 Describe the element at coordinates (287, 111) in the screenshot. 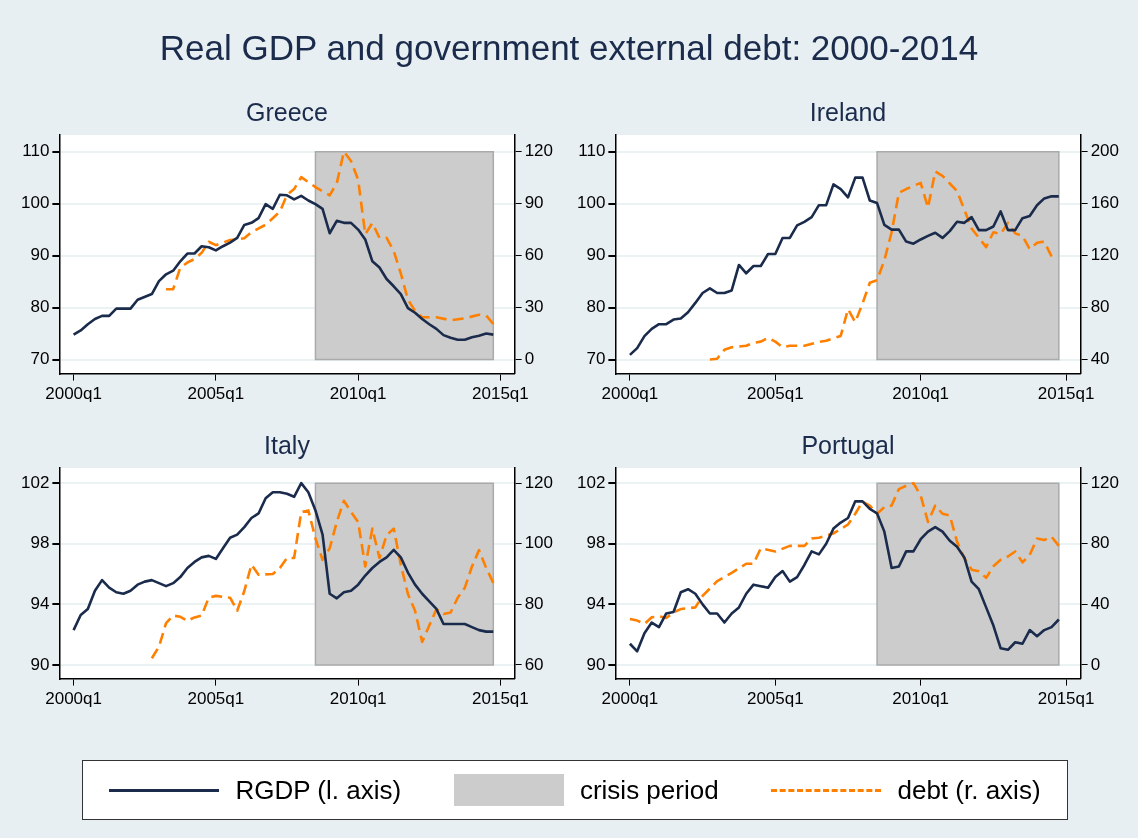

I see `chart-title: Greece` at that location.